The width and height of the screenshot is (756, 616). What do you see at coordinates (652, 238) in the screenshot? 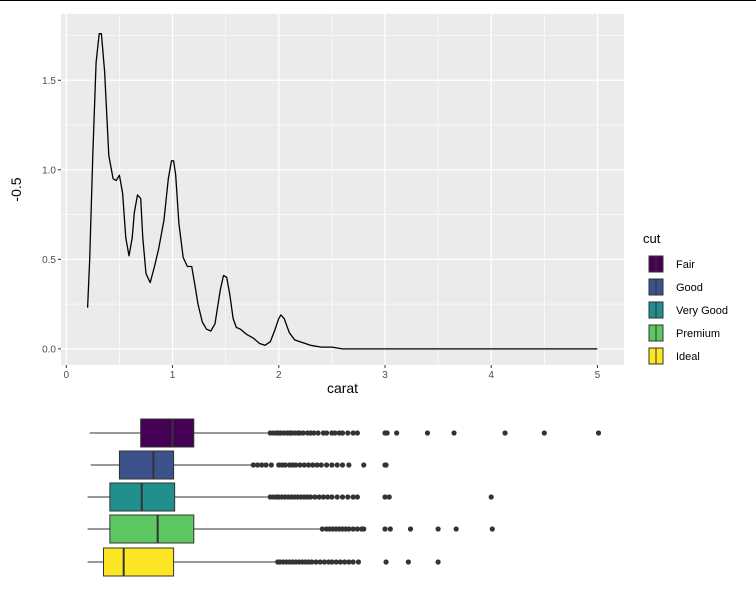
I see `legend-title: cut` at bounding box center [652, 238].